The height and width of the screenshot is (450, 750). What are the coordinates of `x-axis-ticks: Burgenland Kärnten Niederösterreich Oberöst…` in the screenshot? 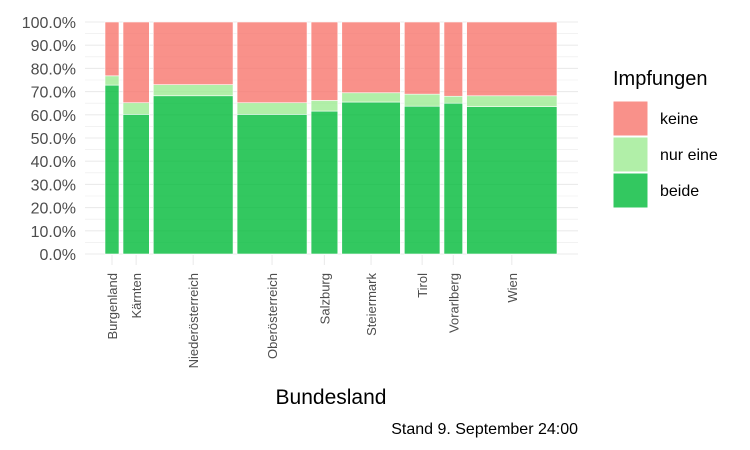 It's located at (312, 321).